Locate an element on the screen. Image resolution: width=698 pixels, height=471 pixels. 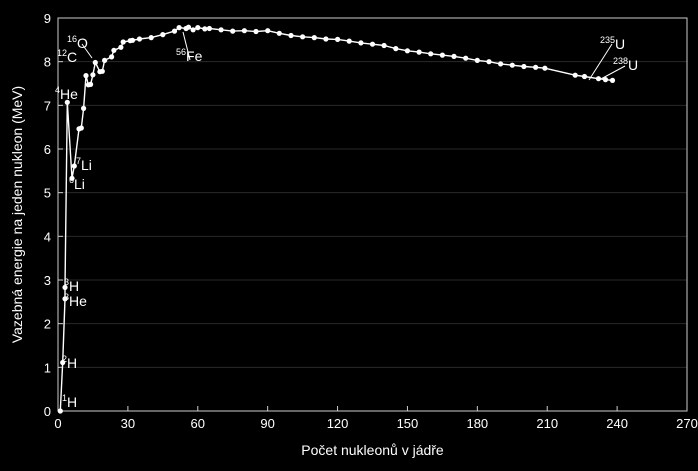
y-tick-label: 7 is located at coordinates (47, 105).